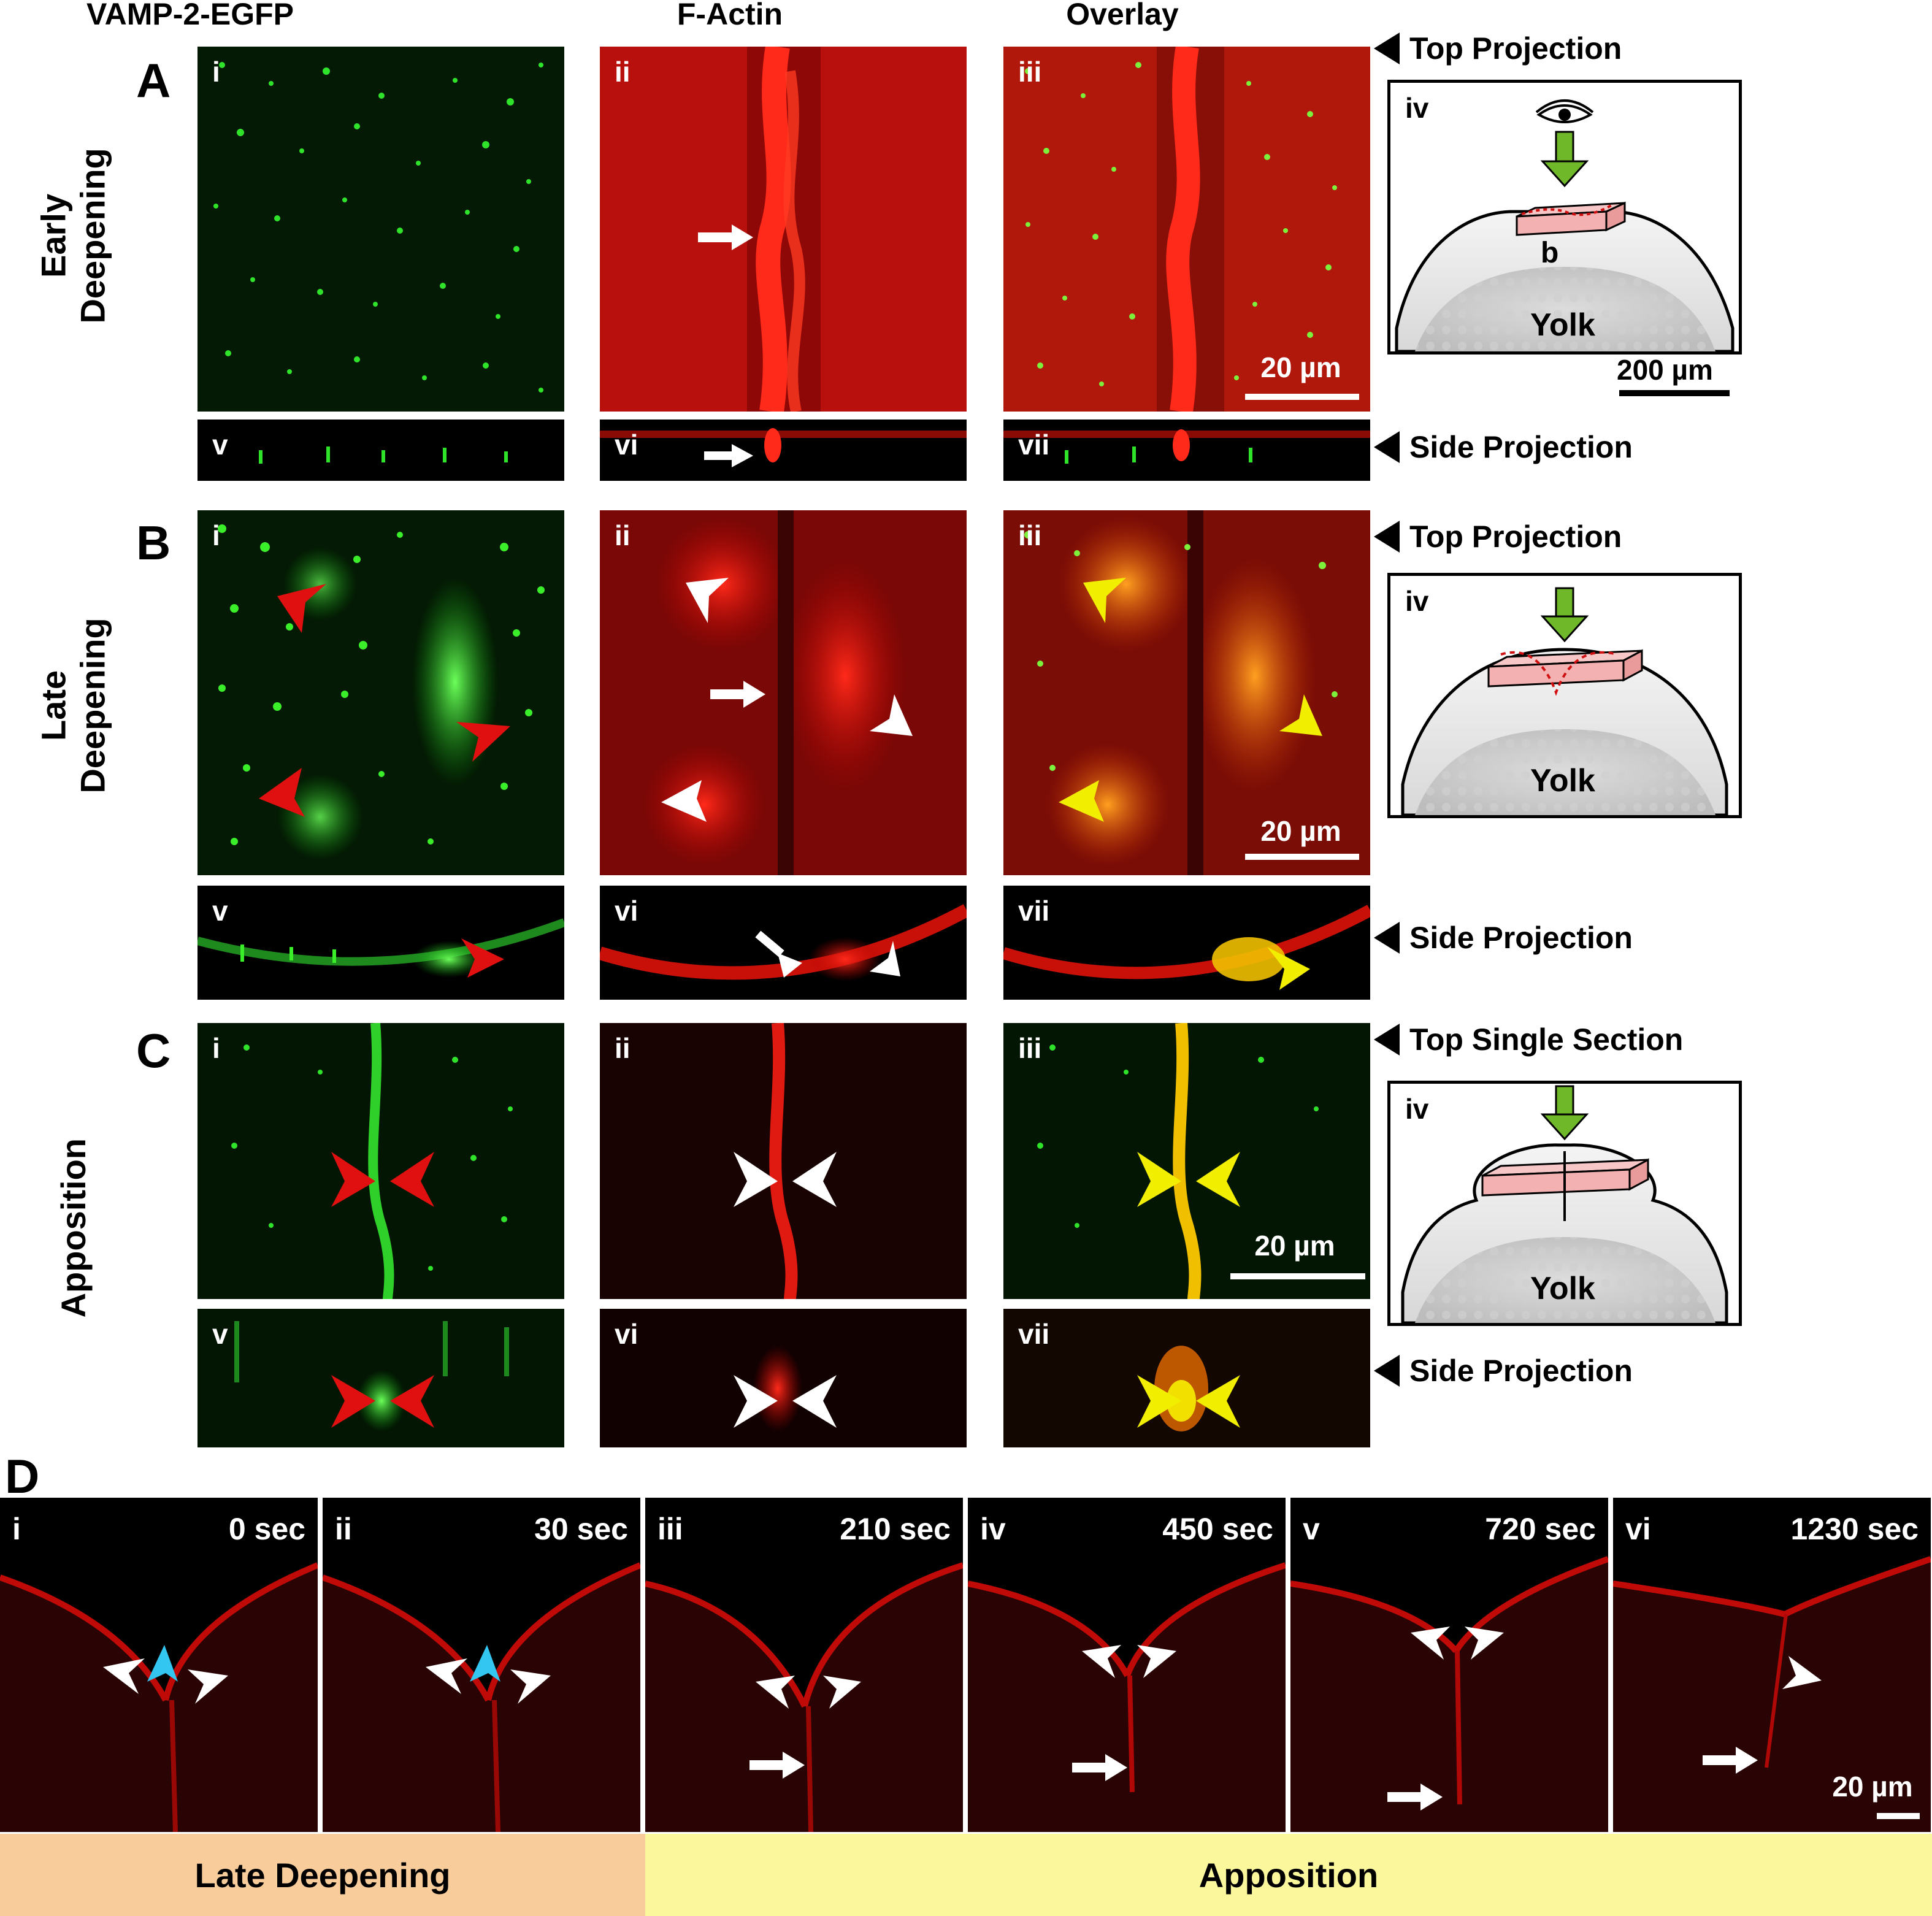 The width and height of the screenshot is (1932, 1916). Describe the element at coordinates (783, 230) in the screenshot. I see `red-actin-image` at that location.